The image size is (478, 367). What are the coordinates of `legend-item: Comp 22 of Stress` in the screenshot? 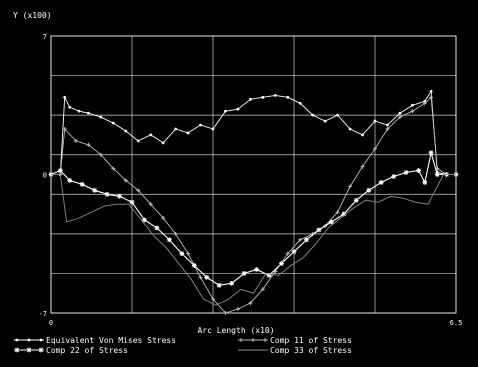 It's located at (71, 350).